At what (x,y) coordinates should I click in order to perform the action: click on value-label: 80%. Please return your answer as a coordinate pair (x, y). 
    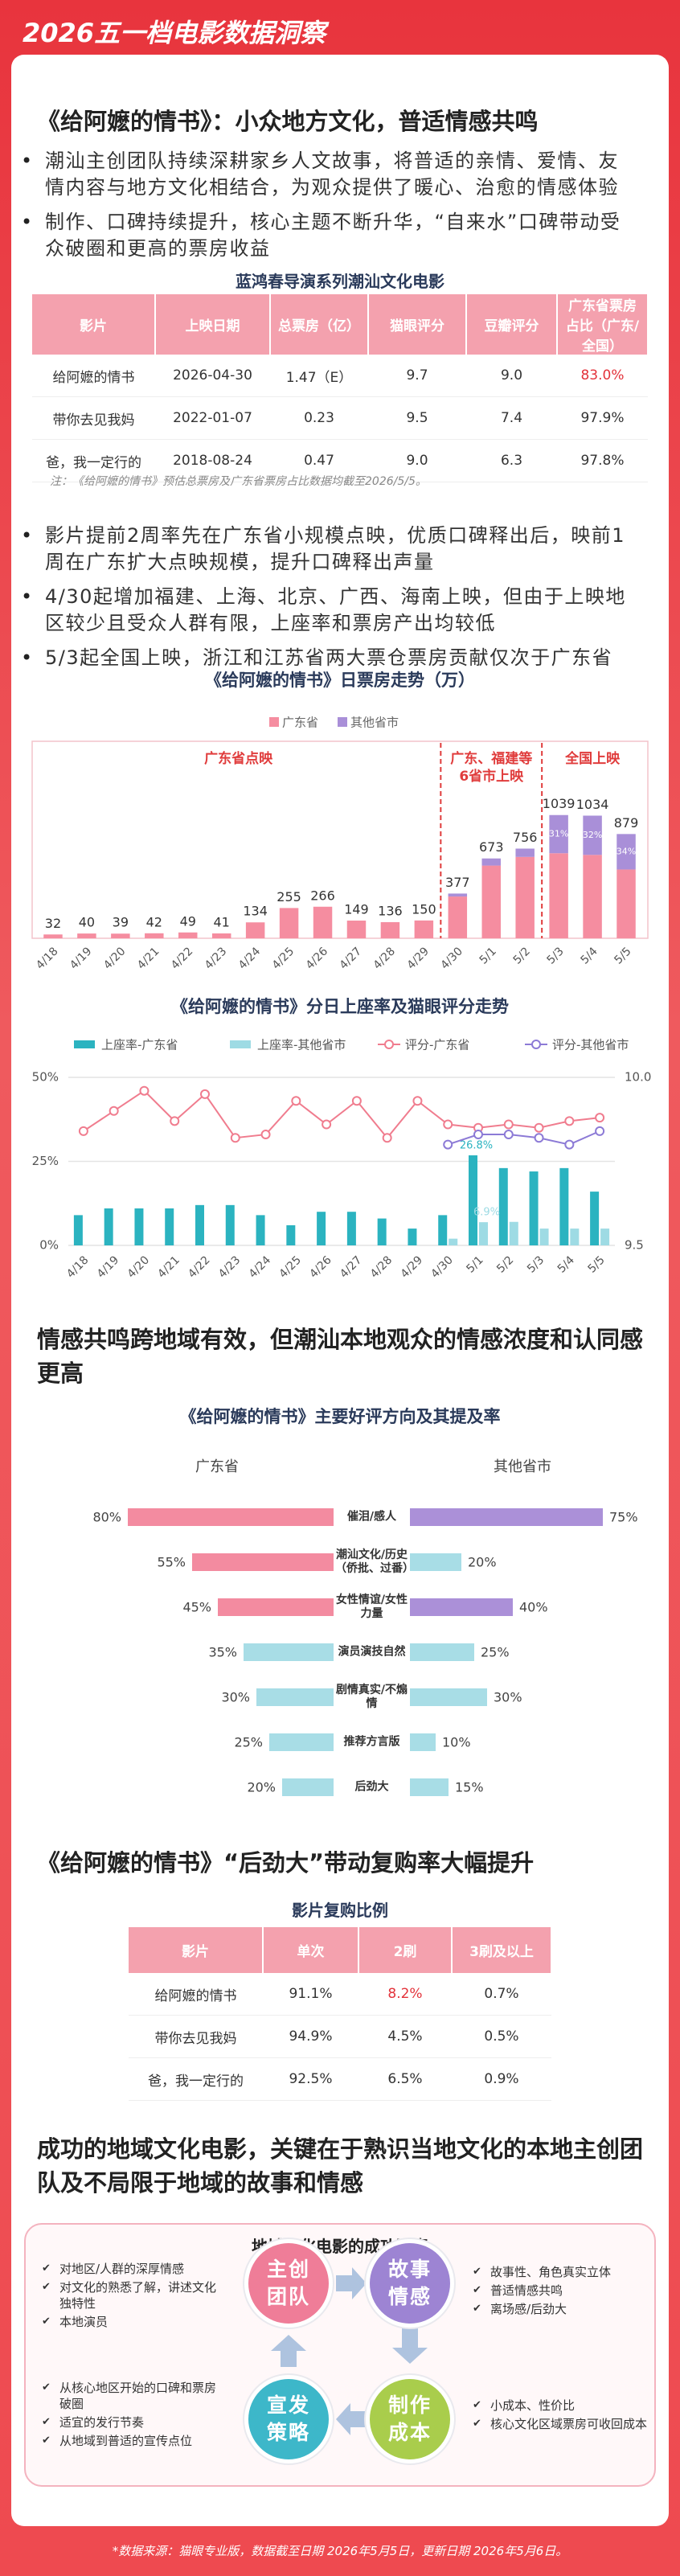
    Looking at the image, I should click on (107, 1517).